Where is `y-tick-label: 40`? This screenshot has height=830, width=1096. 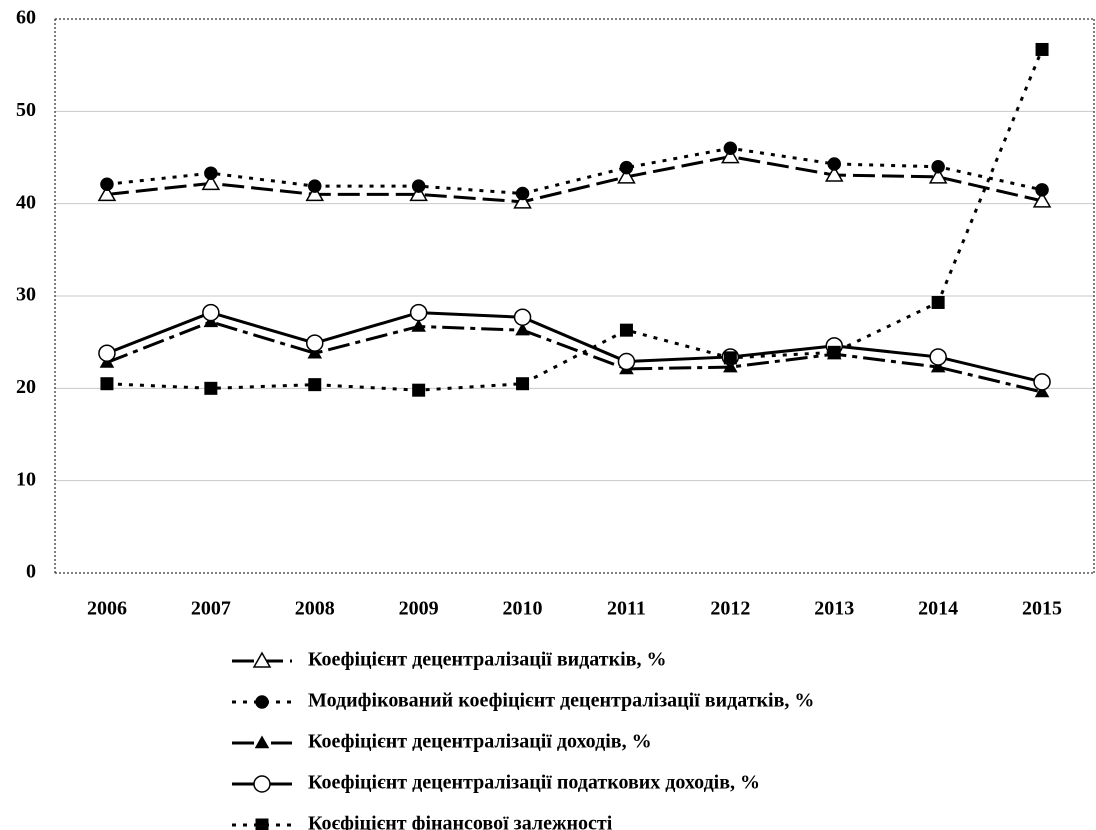 y-tick-label: 40 is located at coordinates (26, 202).